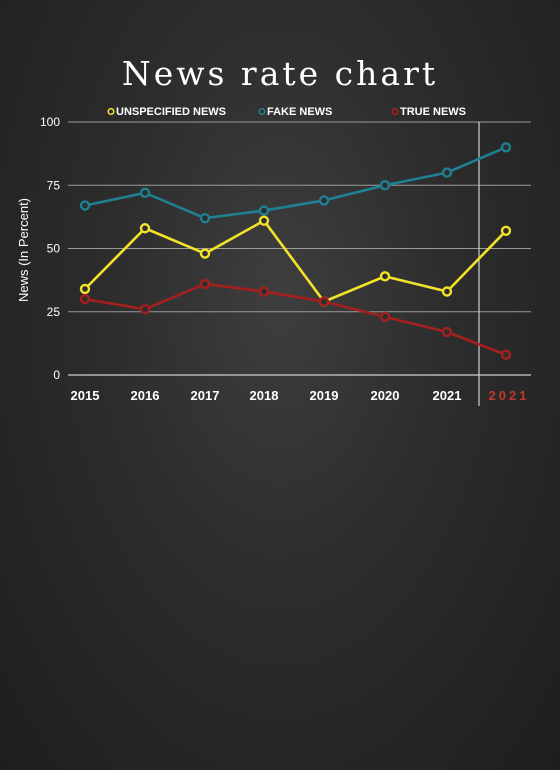  Describe the element at coordinates (447, 395) in the screenshot. I see `x-tick-label: 2021` at that location.